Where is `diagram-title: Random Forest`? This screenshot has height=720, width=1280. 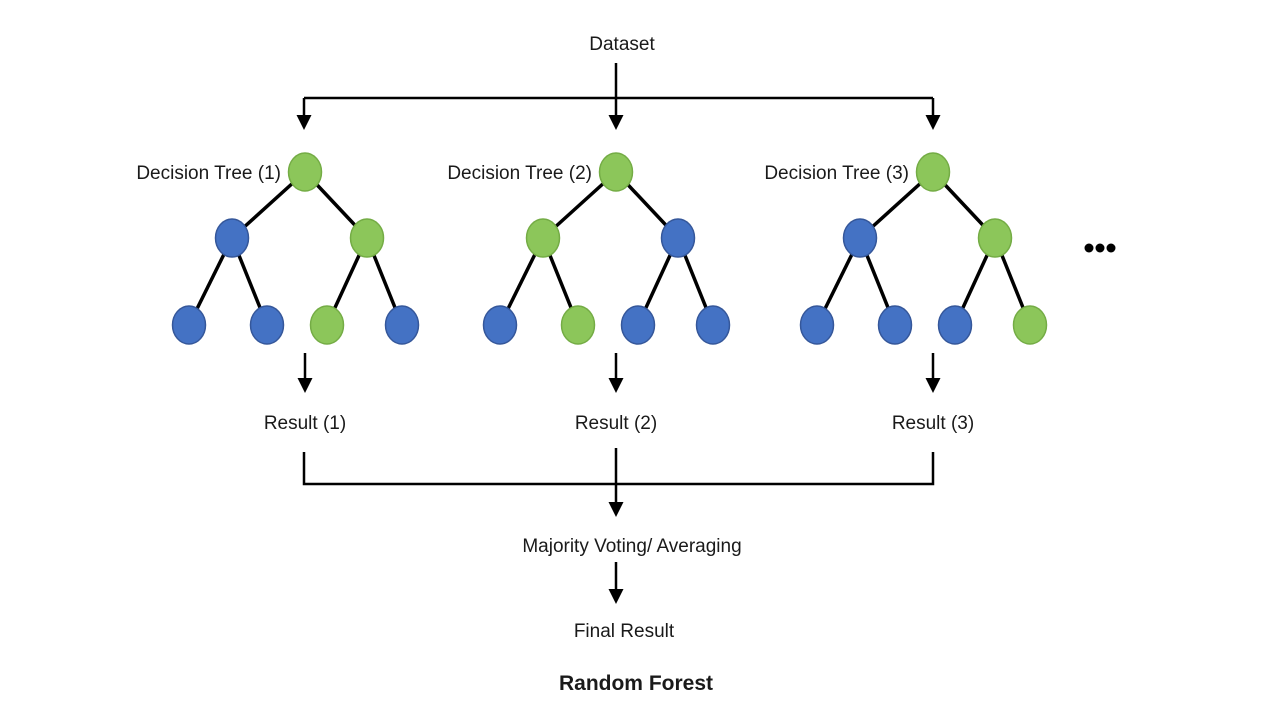
diagram-title: Random Forest is located at coordinates (636, 683).